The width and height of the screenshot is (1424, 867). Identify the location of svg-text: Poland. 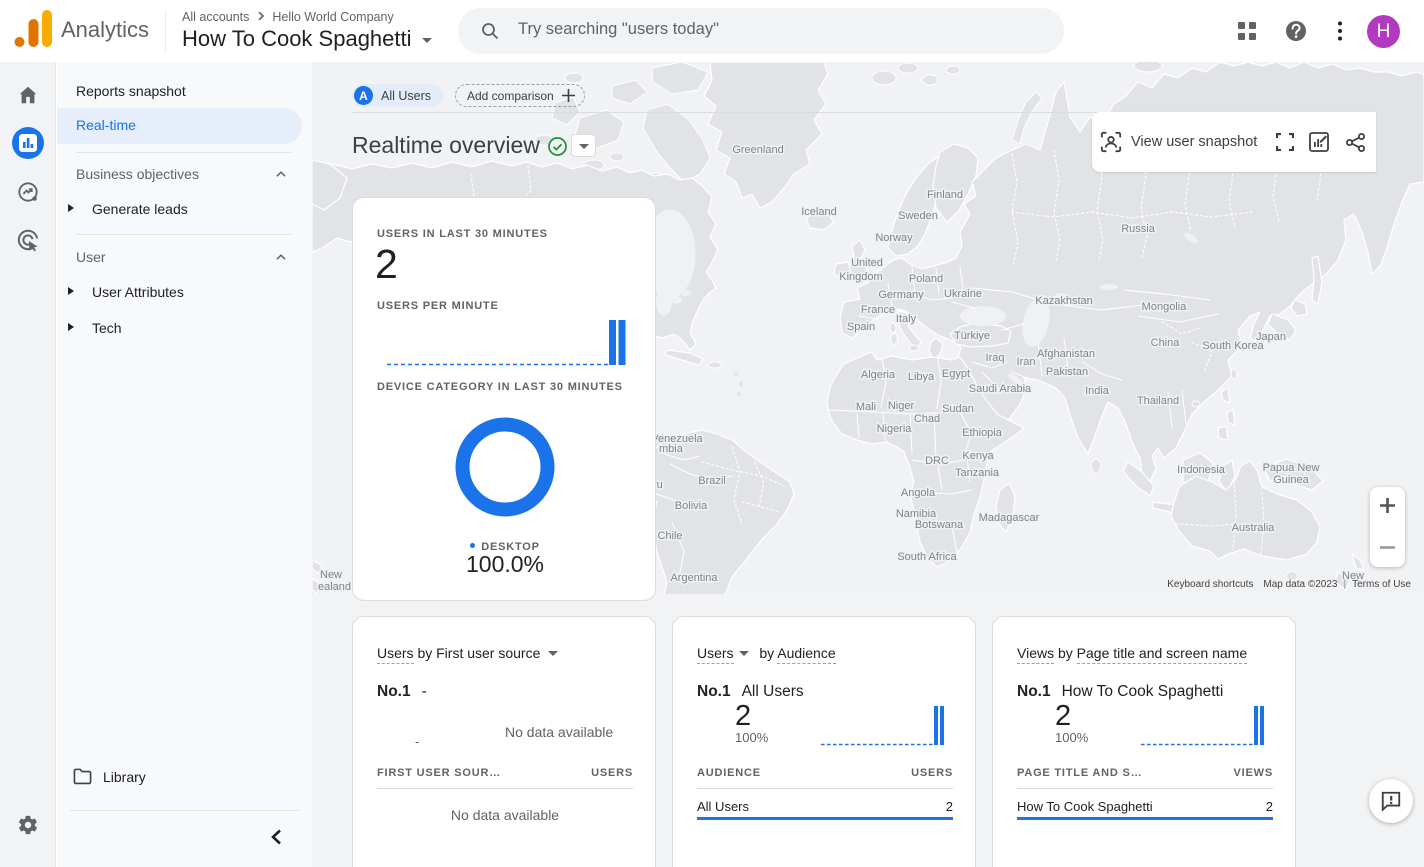
(926, 279).